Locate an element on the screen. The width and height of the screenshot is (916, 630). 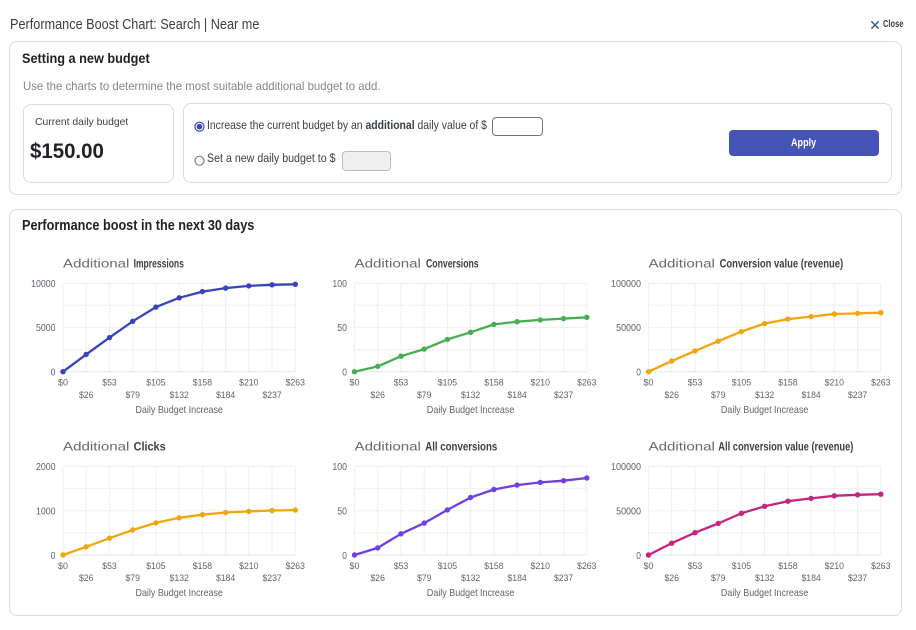
svg-text: Impressions is located at coordinates (159, 264).